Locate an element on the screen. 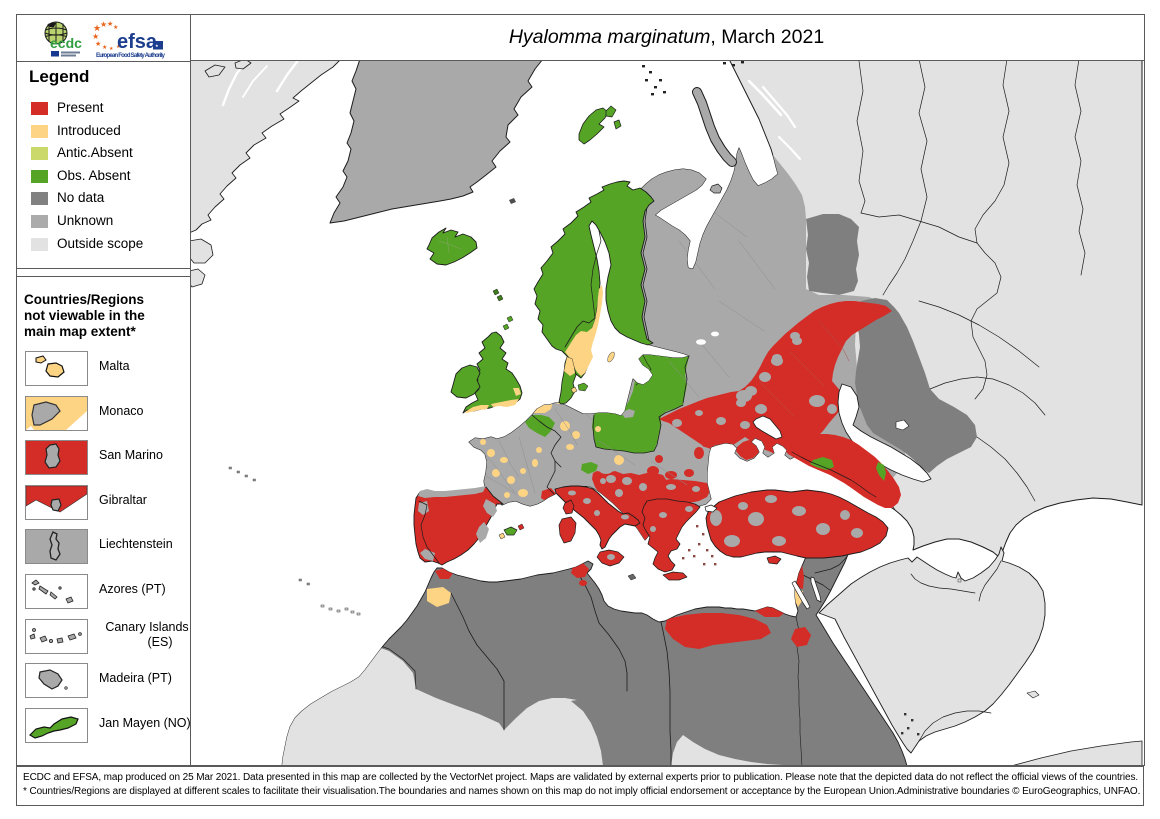 This screenshot has width=1160, height=819. svg-text: European Food Safety Authority is located at coordinates (131, 56).